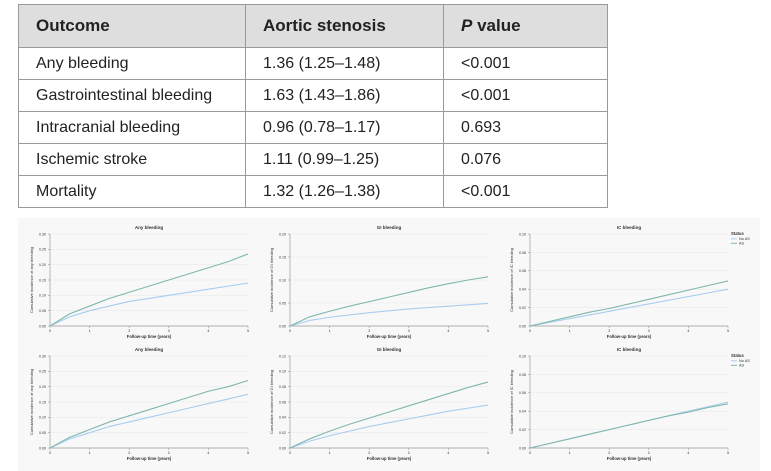  What do you see at coordinates (132, 63) in the screenshot?
I see `cell-outcome: Any bleeding` at bounding box center [132, 63].